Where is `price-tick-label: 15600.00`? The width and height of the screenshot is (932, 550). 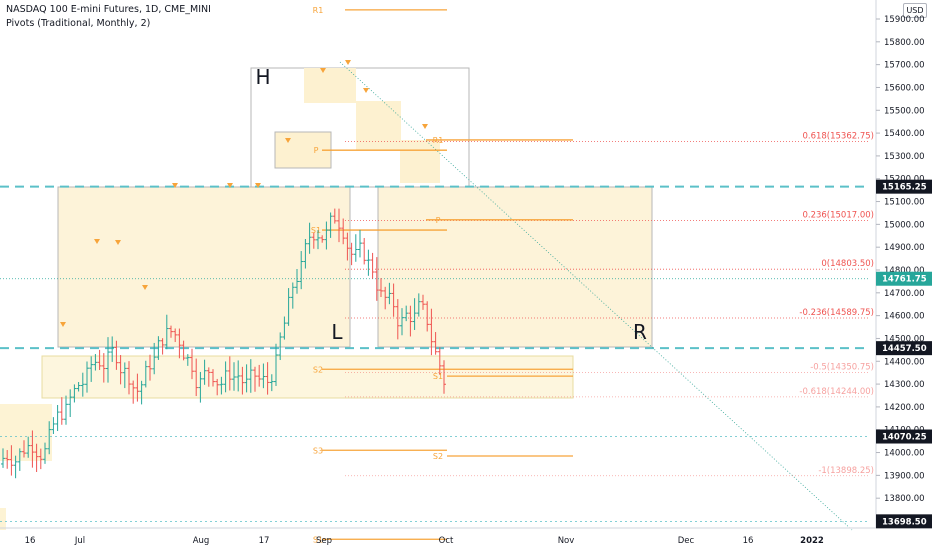
price-tick-label: 15600.00 is located at coordinates (904, 88).